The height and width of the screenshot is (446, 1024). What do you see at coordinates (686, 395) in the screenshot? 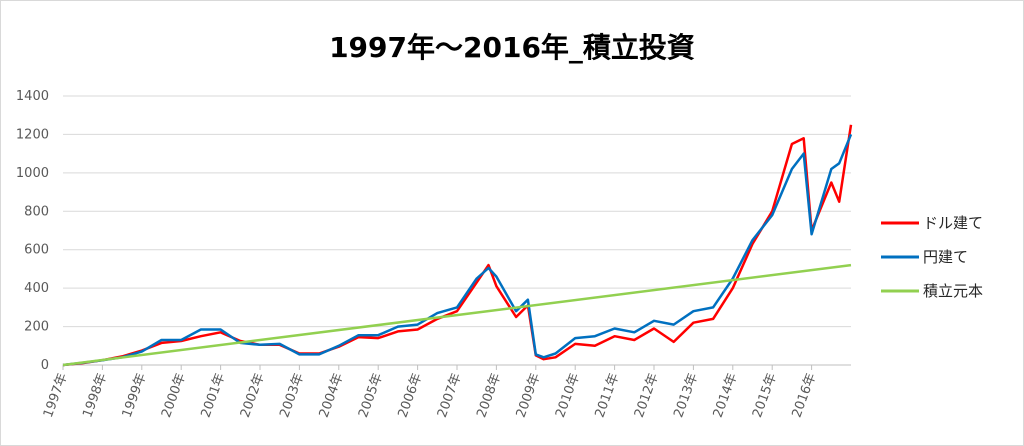
I see `x-tick-label: 2013年` at bounding box center [686, 395].